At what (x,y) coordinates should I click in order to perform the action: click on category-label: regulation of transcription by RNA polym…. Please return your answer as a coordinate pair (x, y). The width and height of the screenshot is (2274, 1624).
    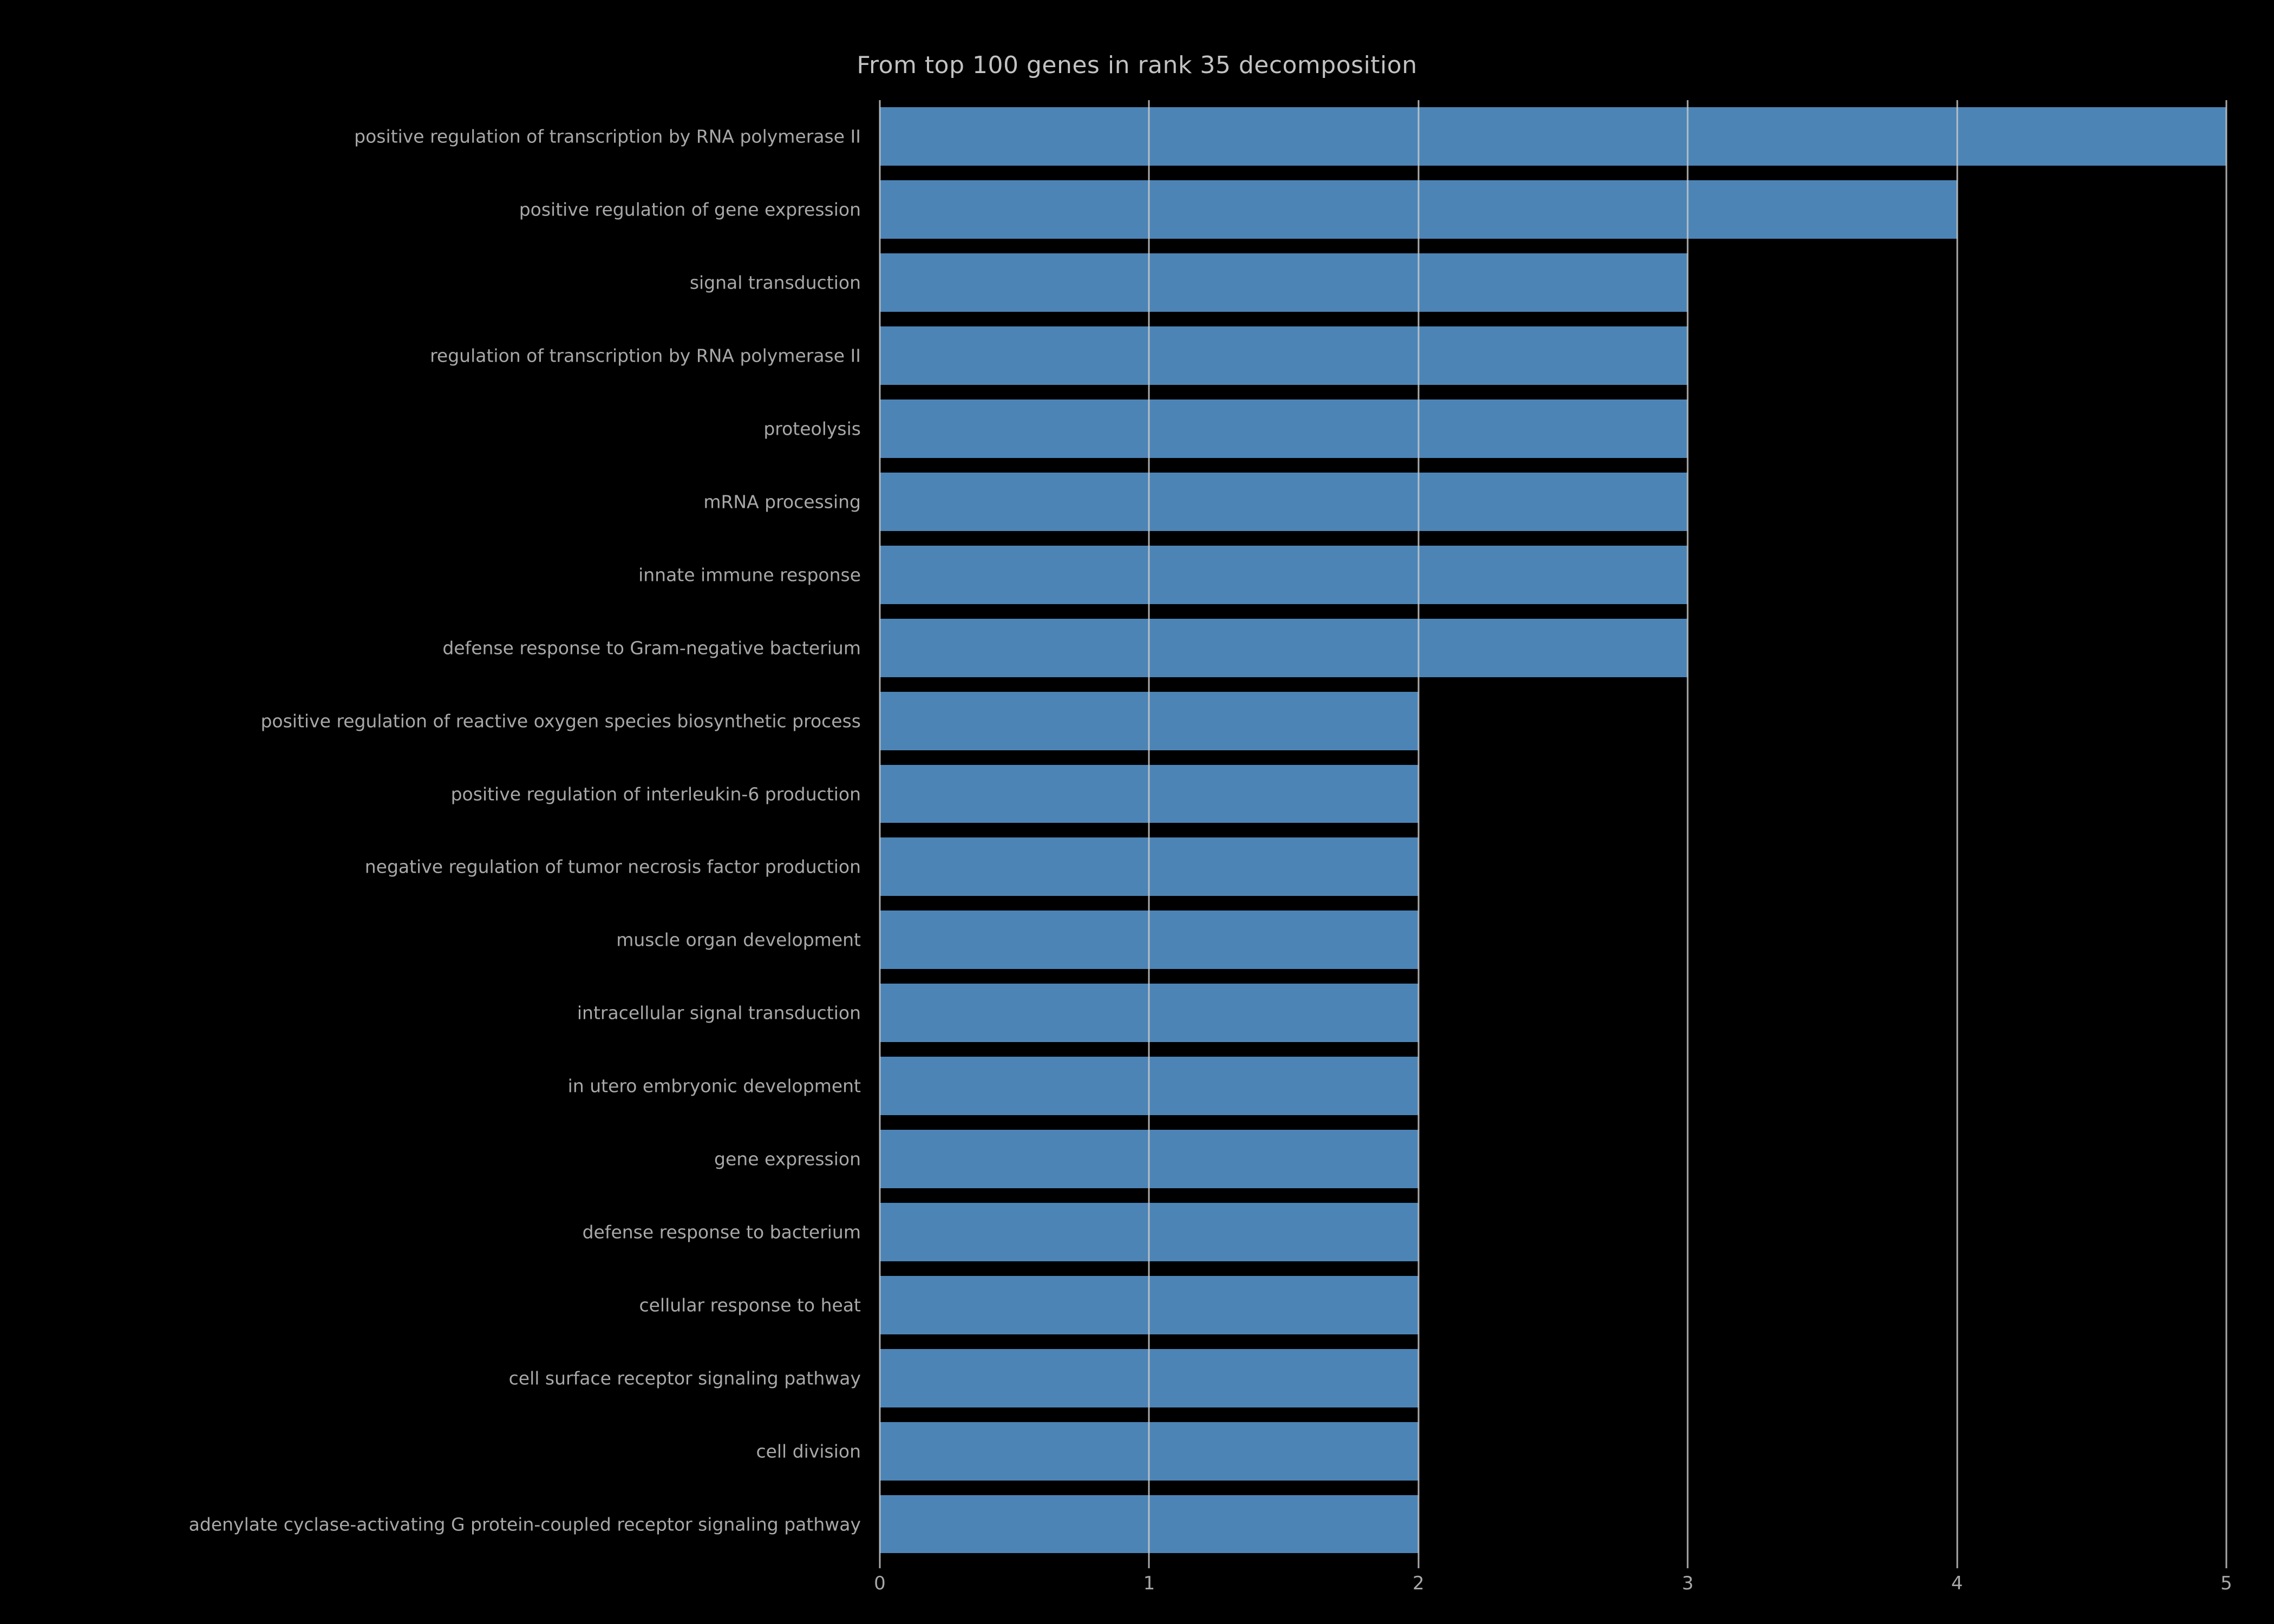
    Looking at the image, I should click on (646, 355).